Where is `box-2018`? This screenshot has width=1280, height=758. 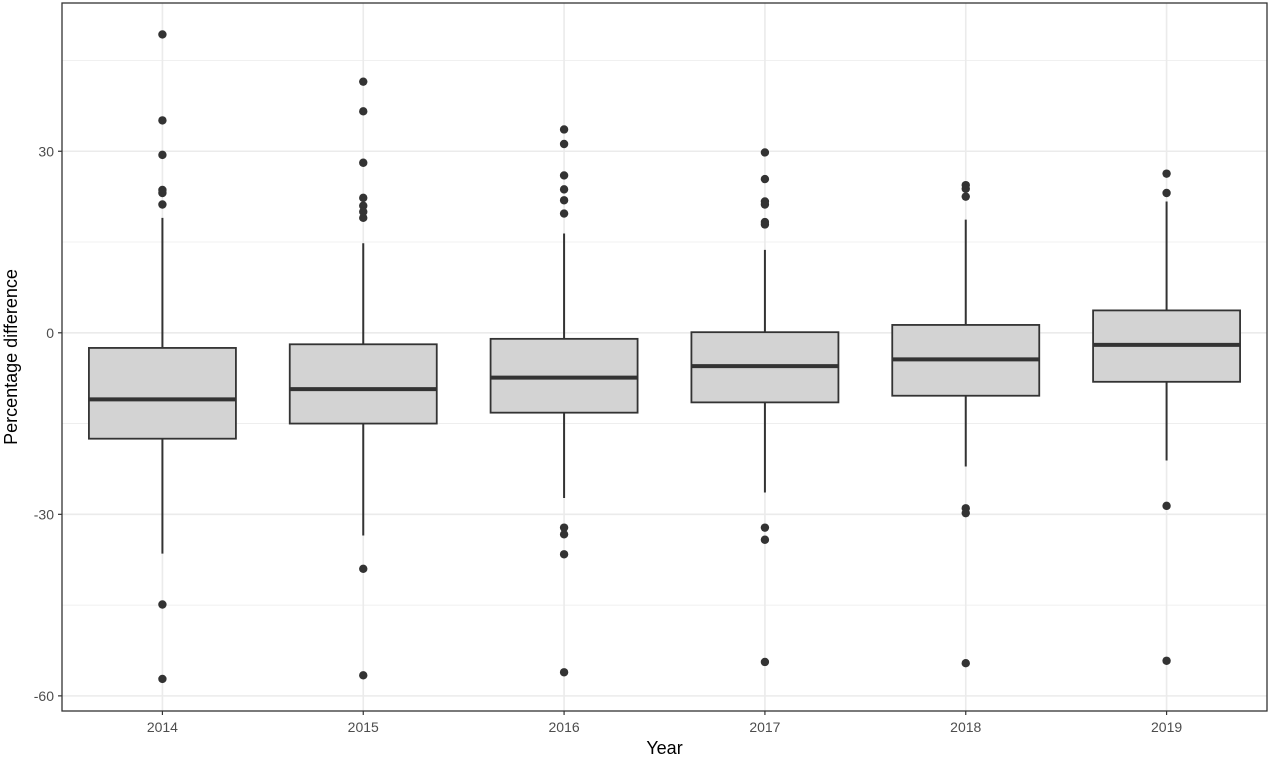
box-2018 is located at coordinates (966, 343).